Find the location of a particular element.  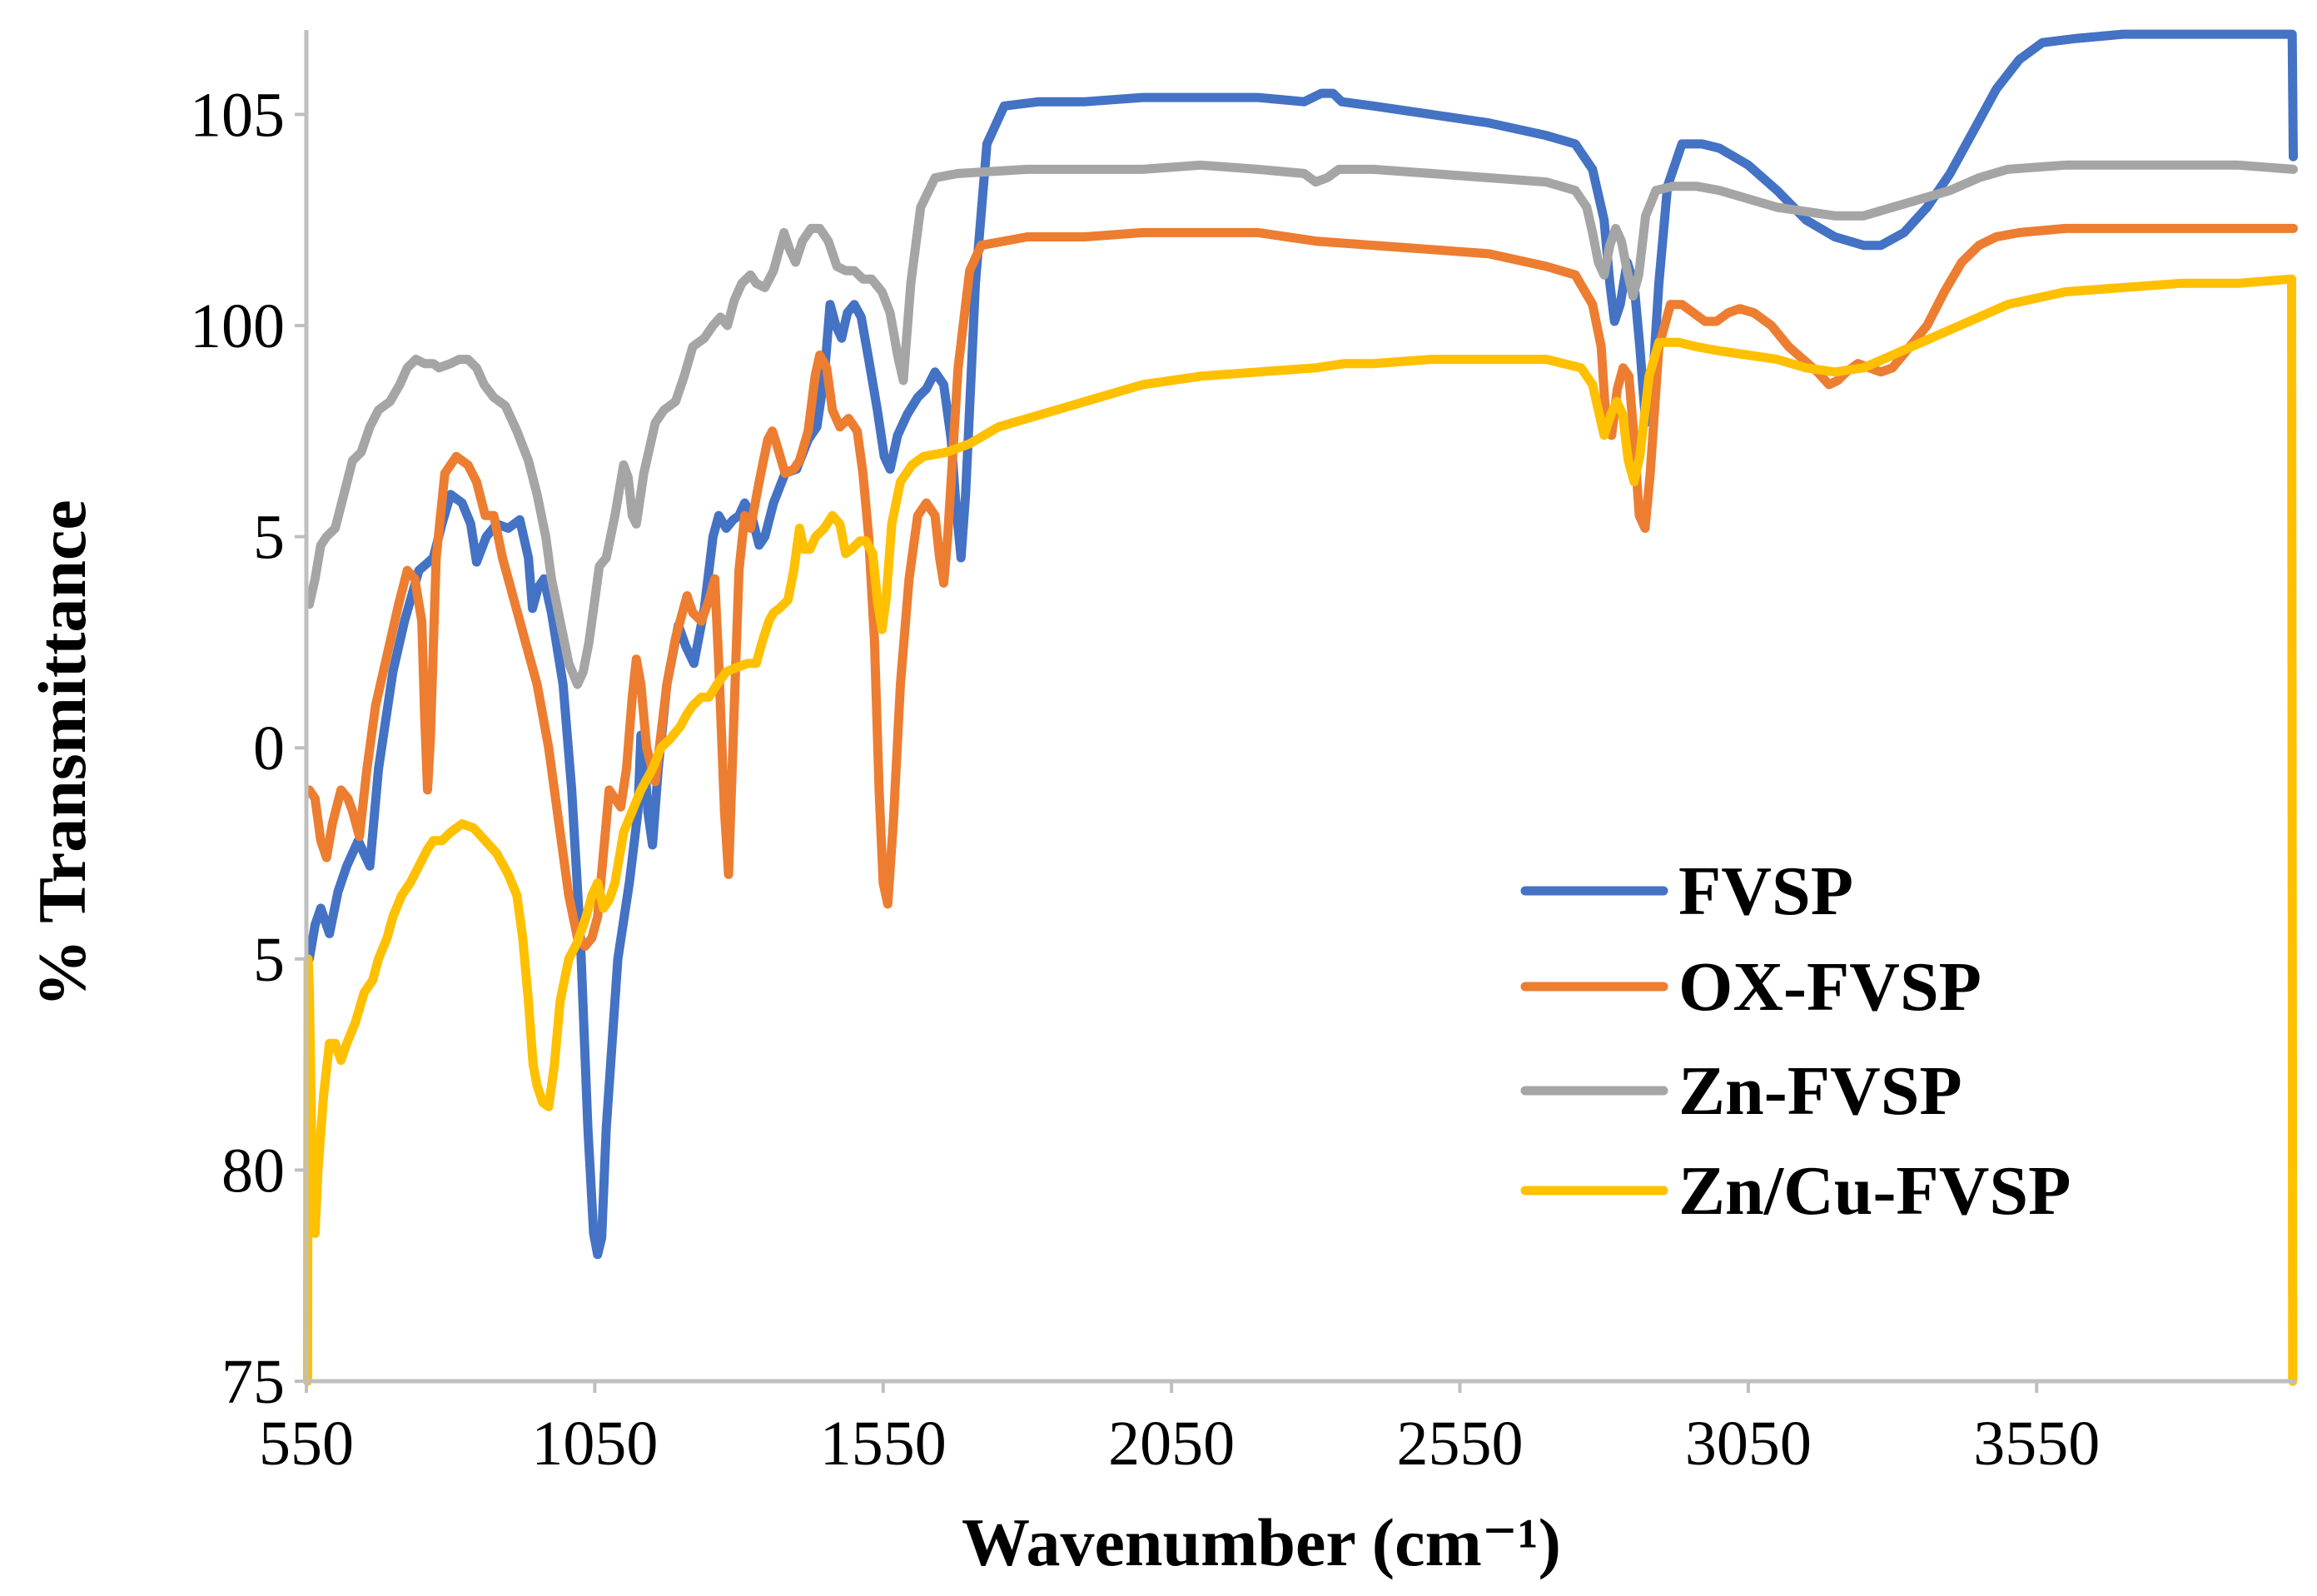

legend-item-fvsp: FVSP is located at coordinates (1686, 891).